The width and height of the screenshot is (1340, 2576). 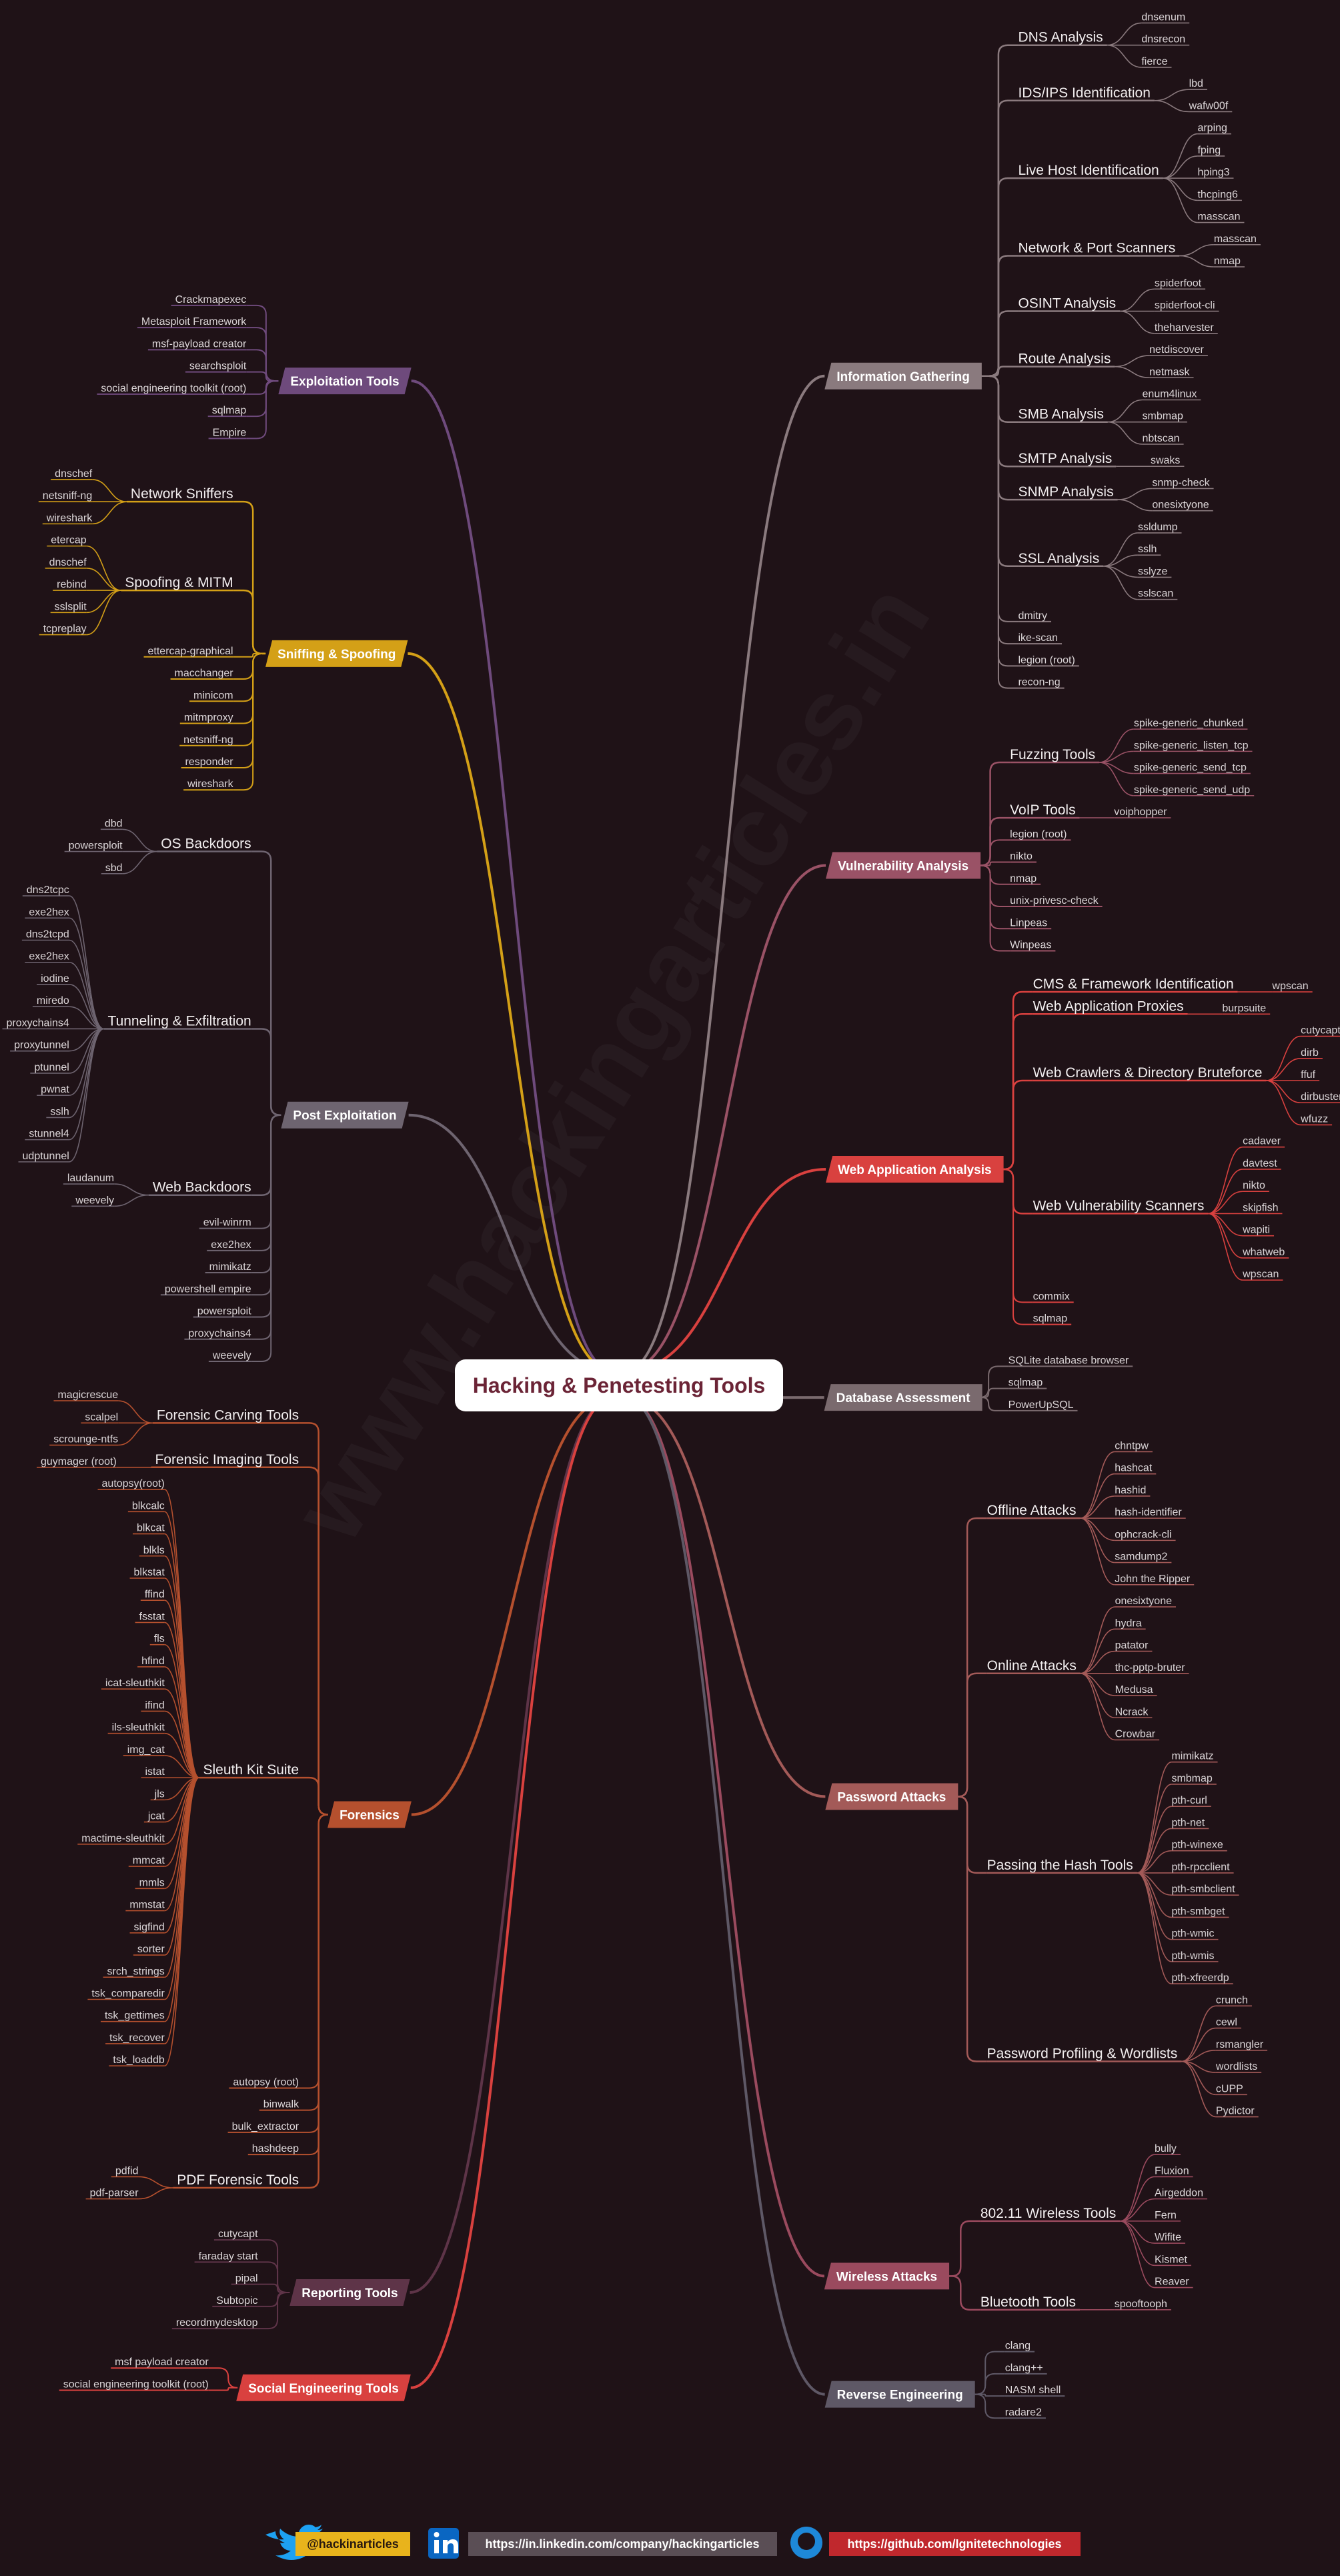 I want to click on tool-label: exe2hex, so click(x=231, y=1245).